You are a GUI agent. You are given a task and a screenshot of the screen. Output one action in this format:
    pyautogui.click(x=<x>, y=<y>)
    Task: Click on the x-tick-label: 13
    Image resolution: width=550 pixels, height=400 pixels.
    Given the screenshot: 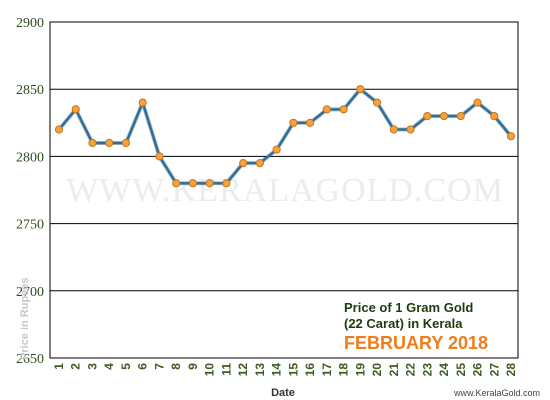 What is the action you would take?
    pyautogui.click(x=260, y=370)
    